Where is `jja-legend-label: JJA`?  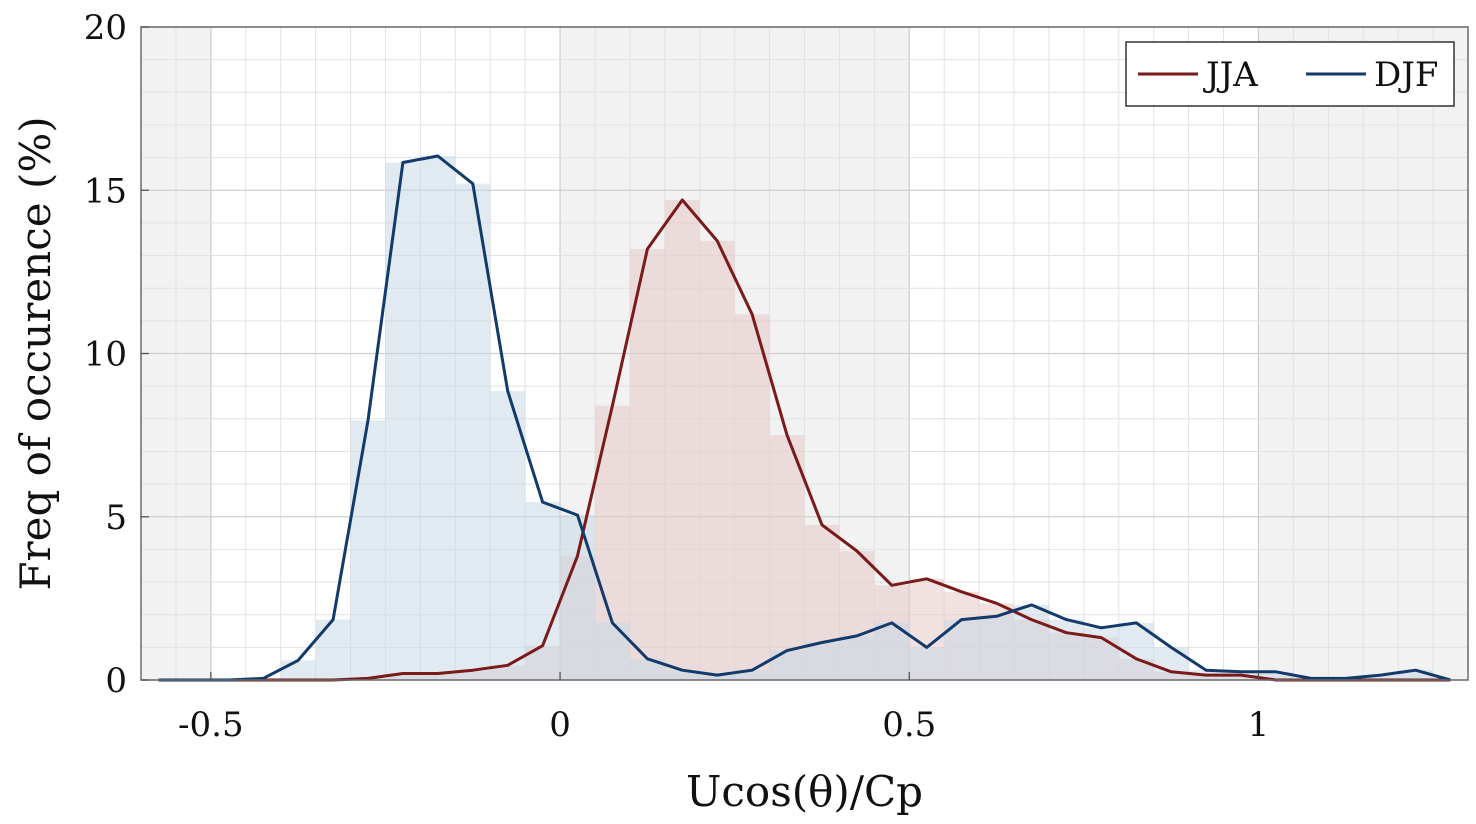 jja-legend-label: JJA is located at coordinates (1230, 75).